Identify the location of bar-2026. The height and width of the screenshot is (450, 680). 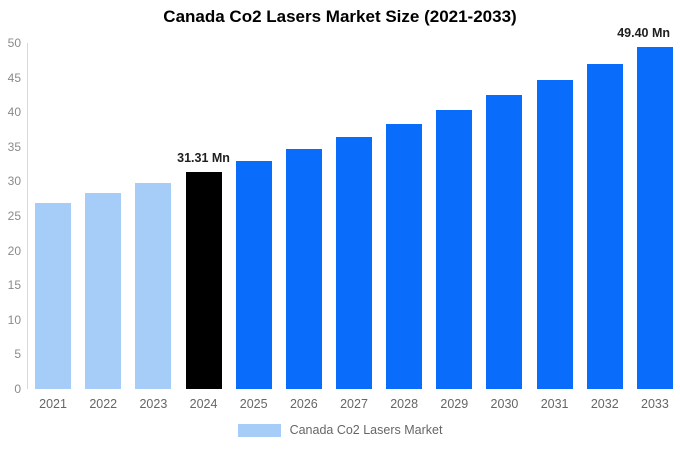
(303, 269).